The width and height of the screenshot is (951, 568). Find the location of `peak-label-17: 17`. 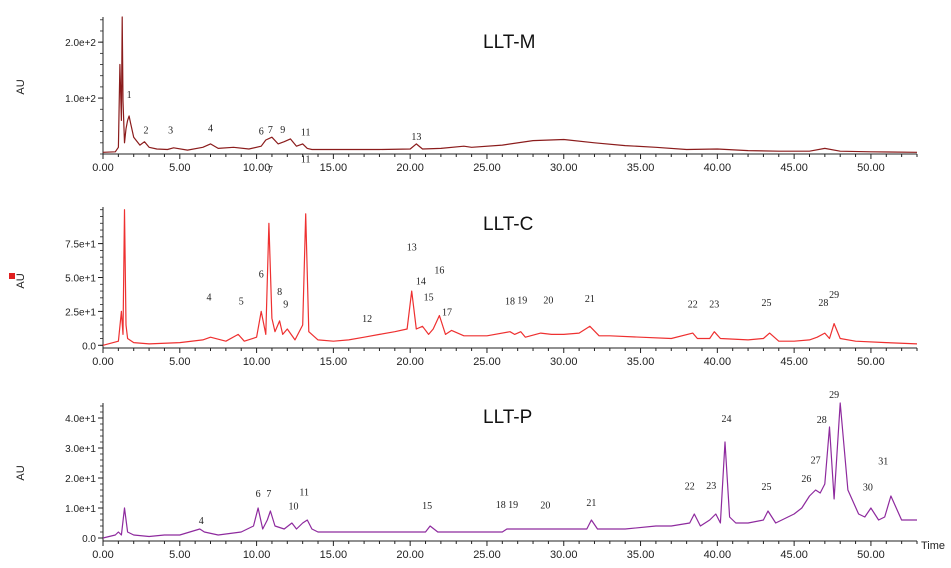

peak-label-17: 17 is located at coordinates (447, 312).